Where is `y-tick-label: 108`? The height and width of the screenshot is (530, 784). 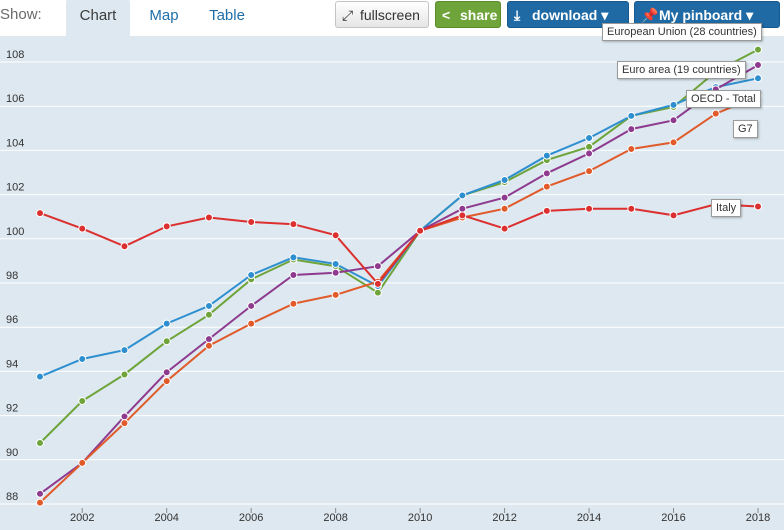 y-tick-label: 108 is located at coordinates (15, 55).